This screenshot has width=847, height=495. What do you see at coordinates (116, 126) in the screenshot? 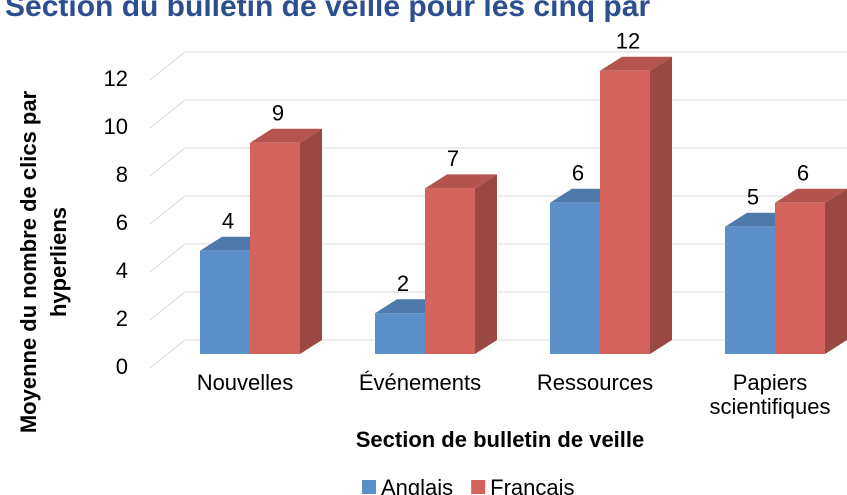
I see `y-tick-label: 10` at bounding box center [116, 126].